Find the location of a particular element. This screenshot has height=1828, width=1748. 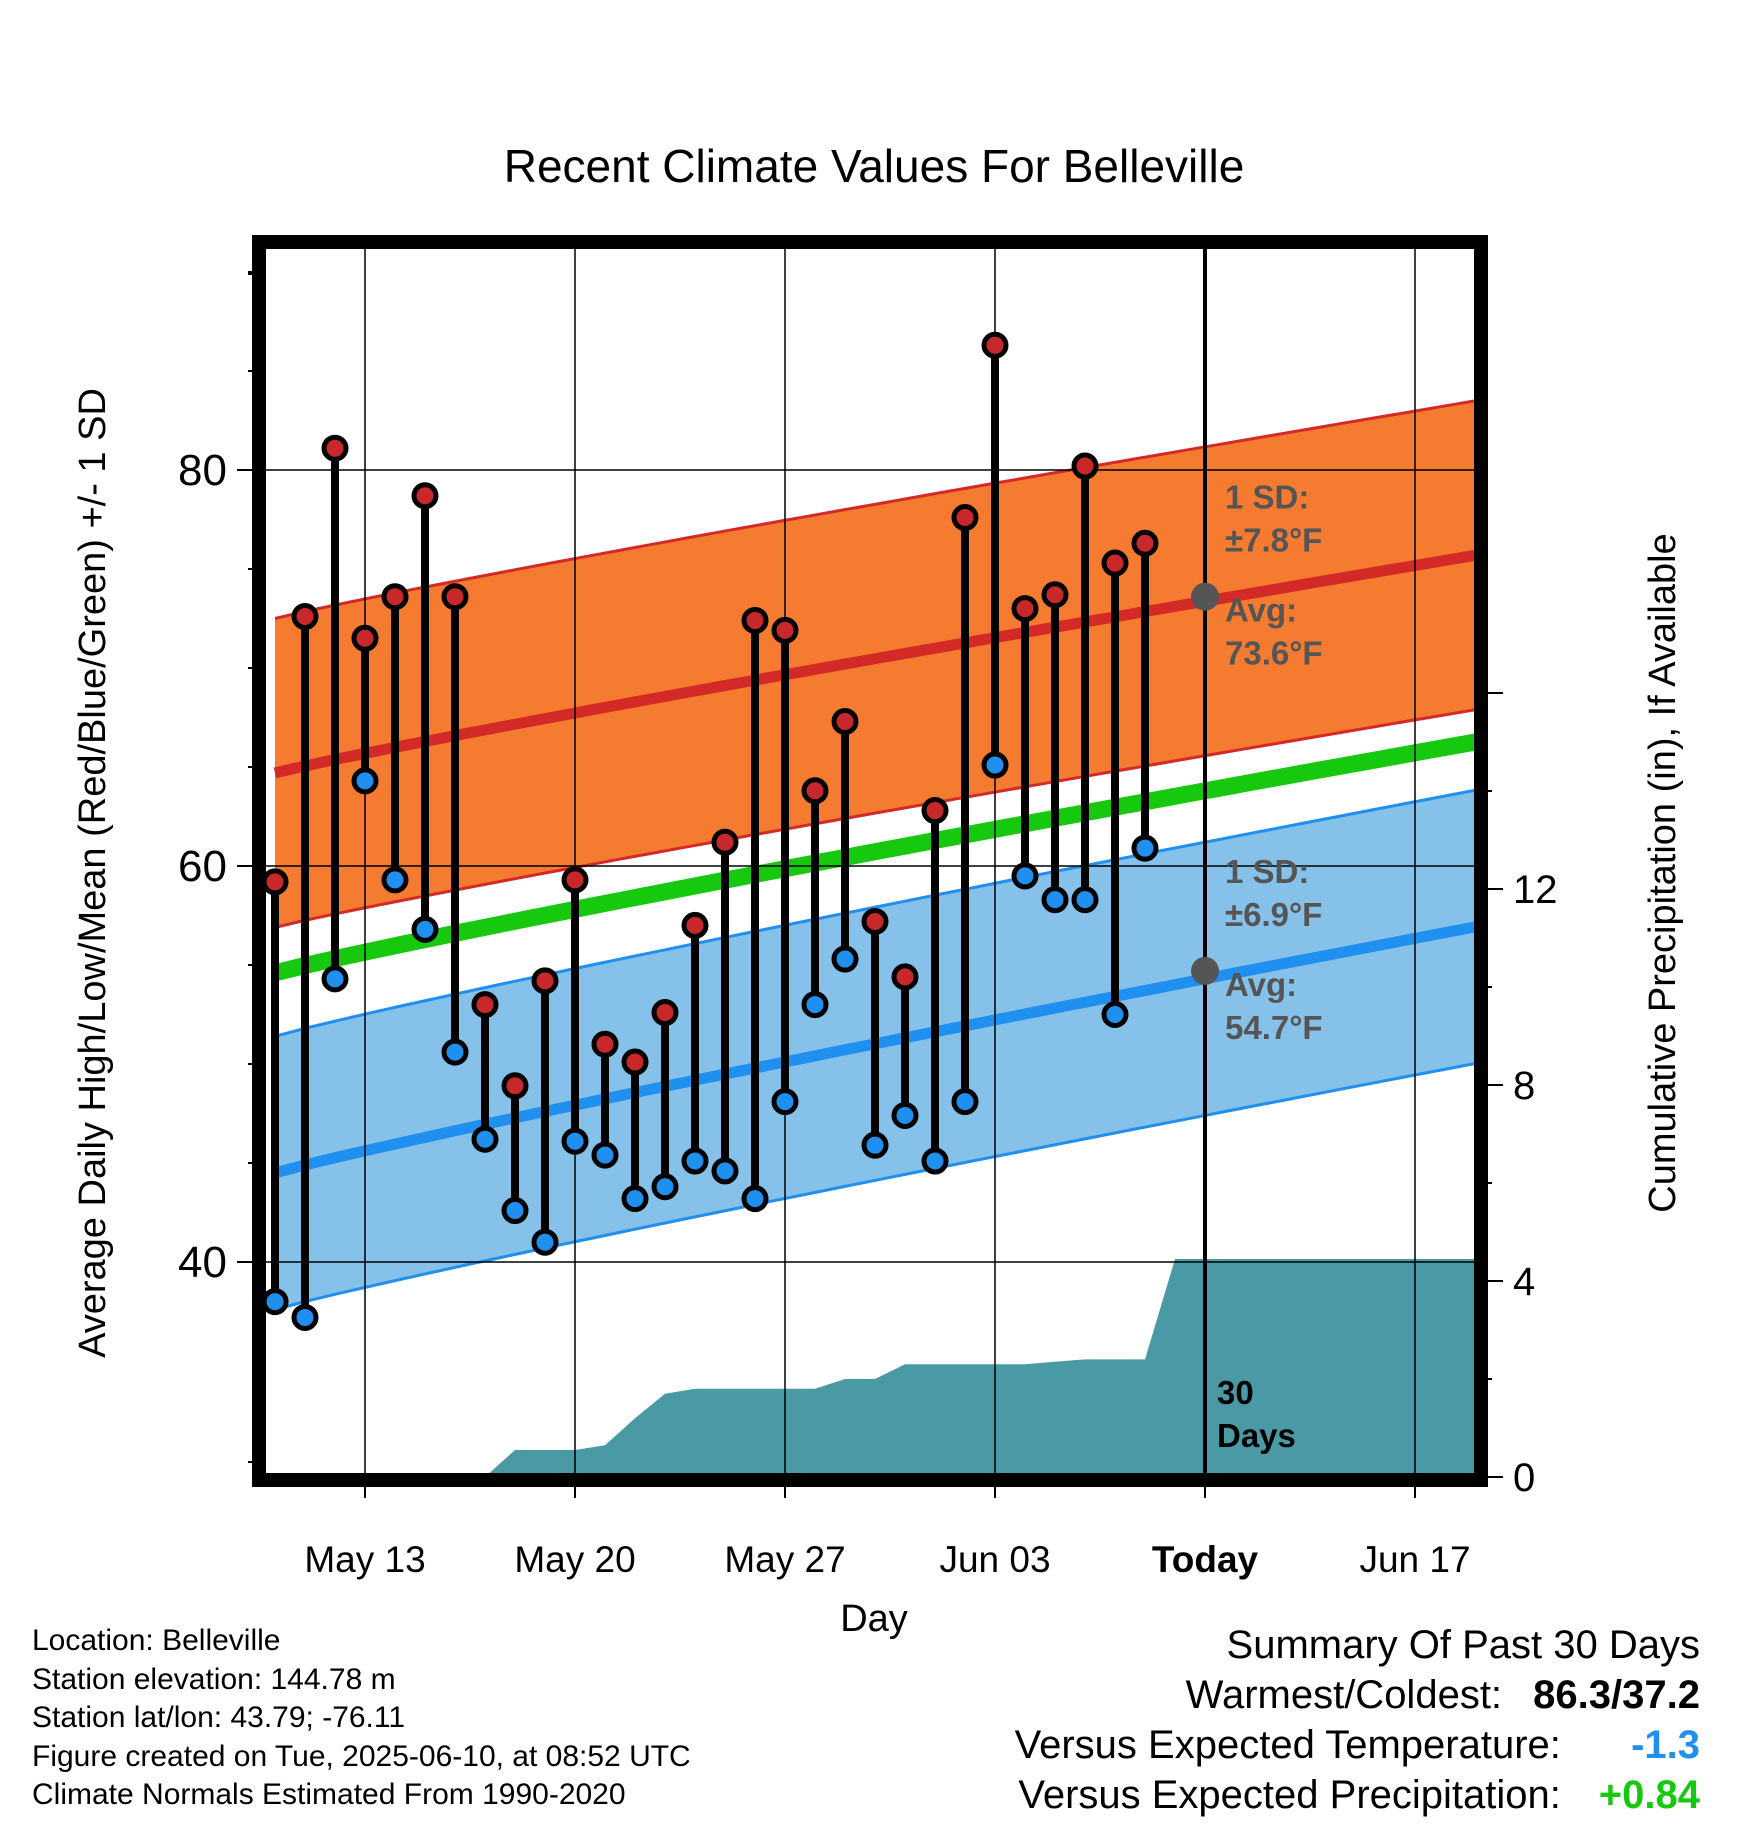

normal-mean-line is located at coordinates (873, 857).